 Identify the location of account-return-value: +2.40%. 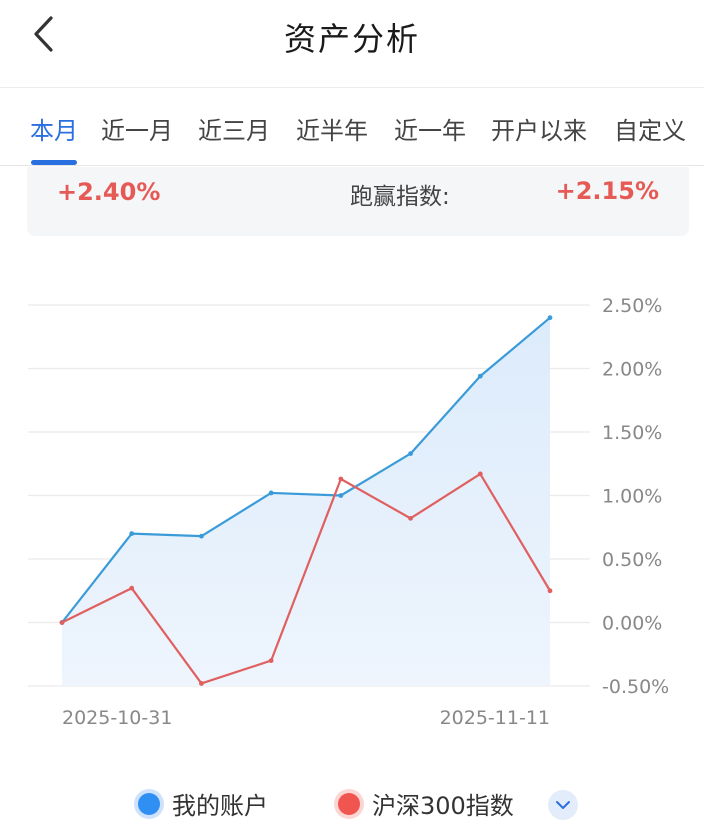
(109, 192).